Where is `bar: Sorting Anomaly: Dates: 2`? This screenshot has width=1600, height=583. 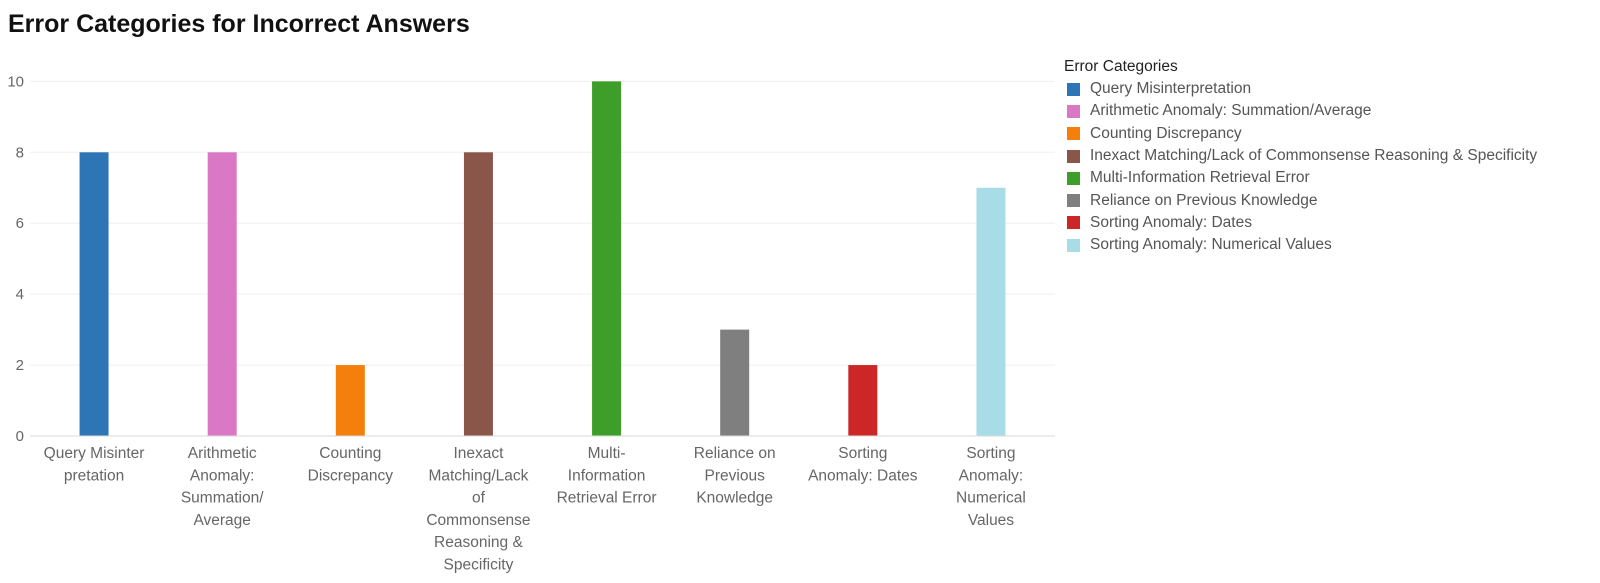
bar: Sorting Anomaly: Dates: 2 is located at coordinates (863, 400).